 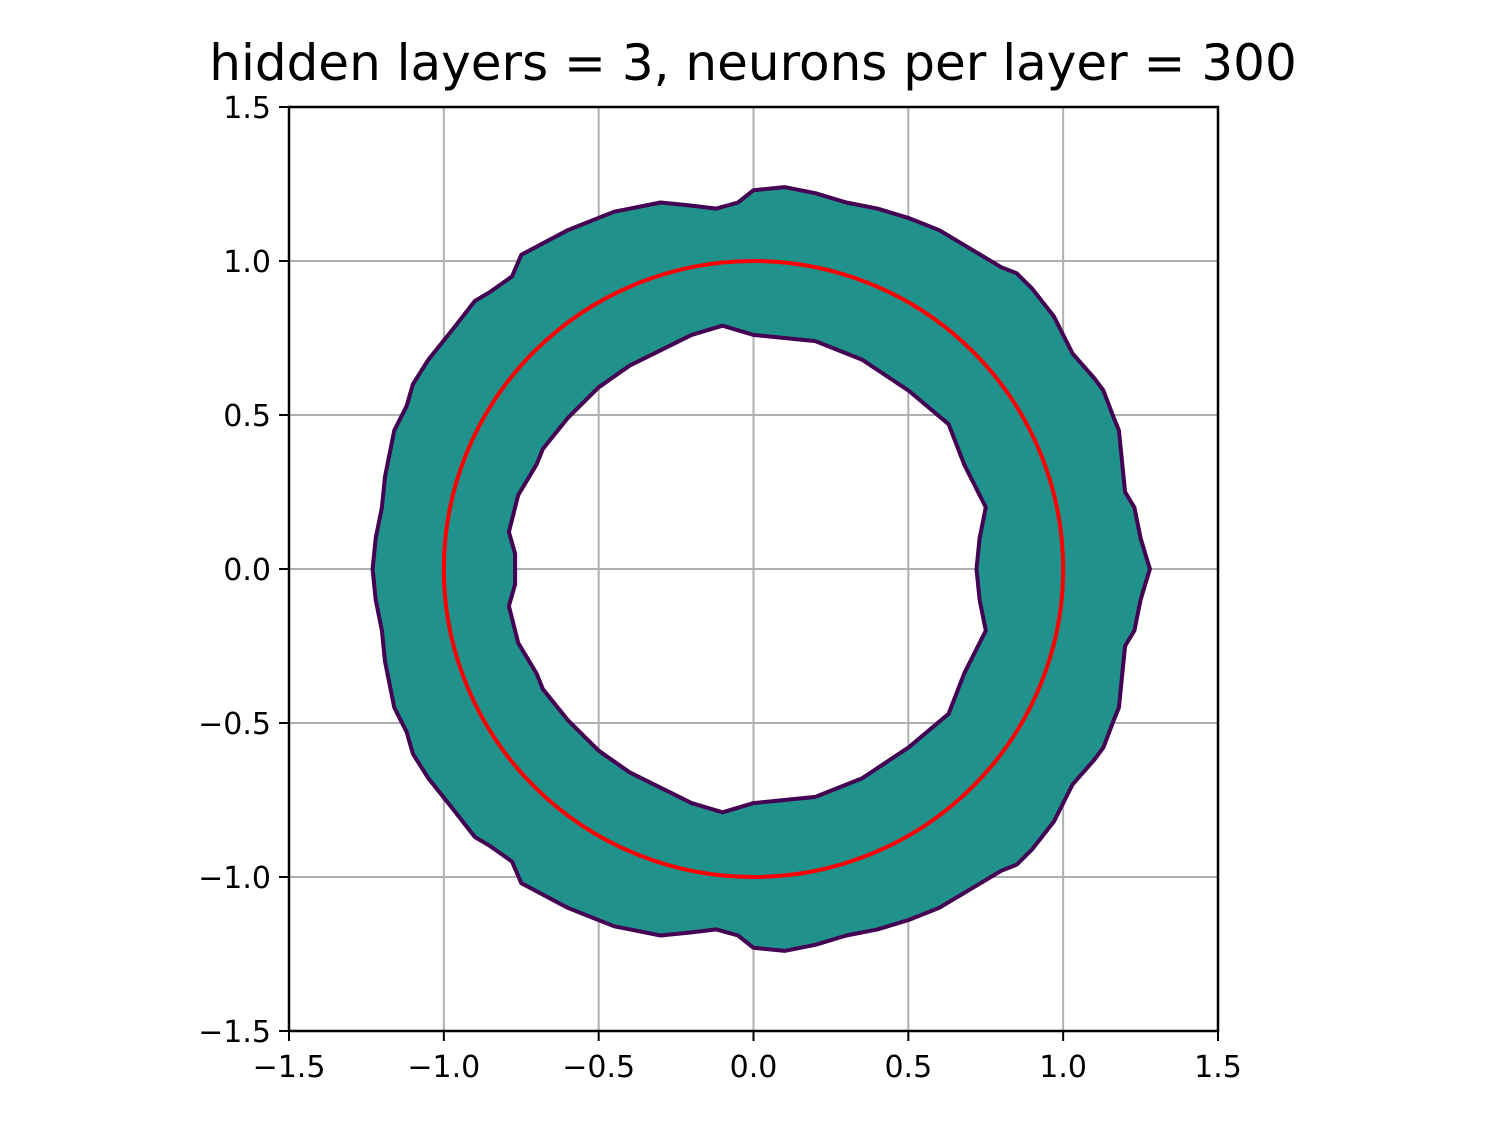 I want to click on x-tick-label: 1.0, so click(x=1063, y=1067).